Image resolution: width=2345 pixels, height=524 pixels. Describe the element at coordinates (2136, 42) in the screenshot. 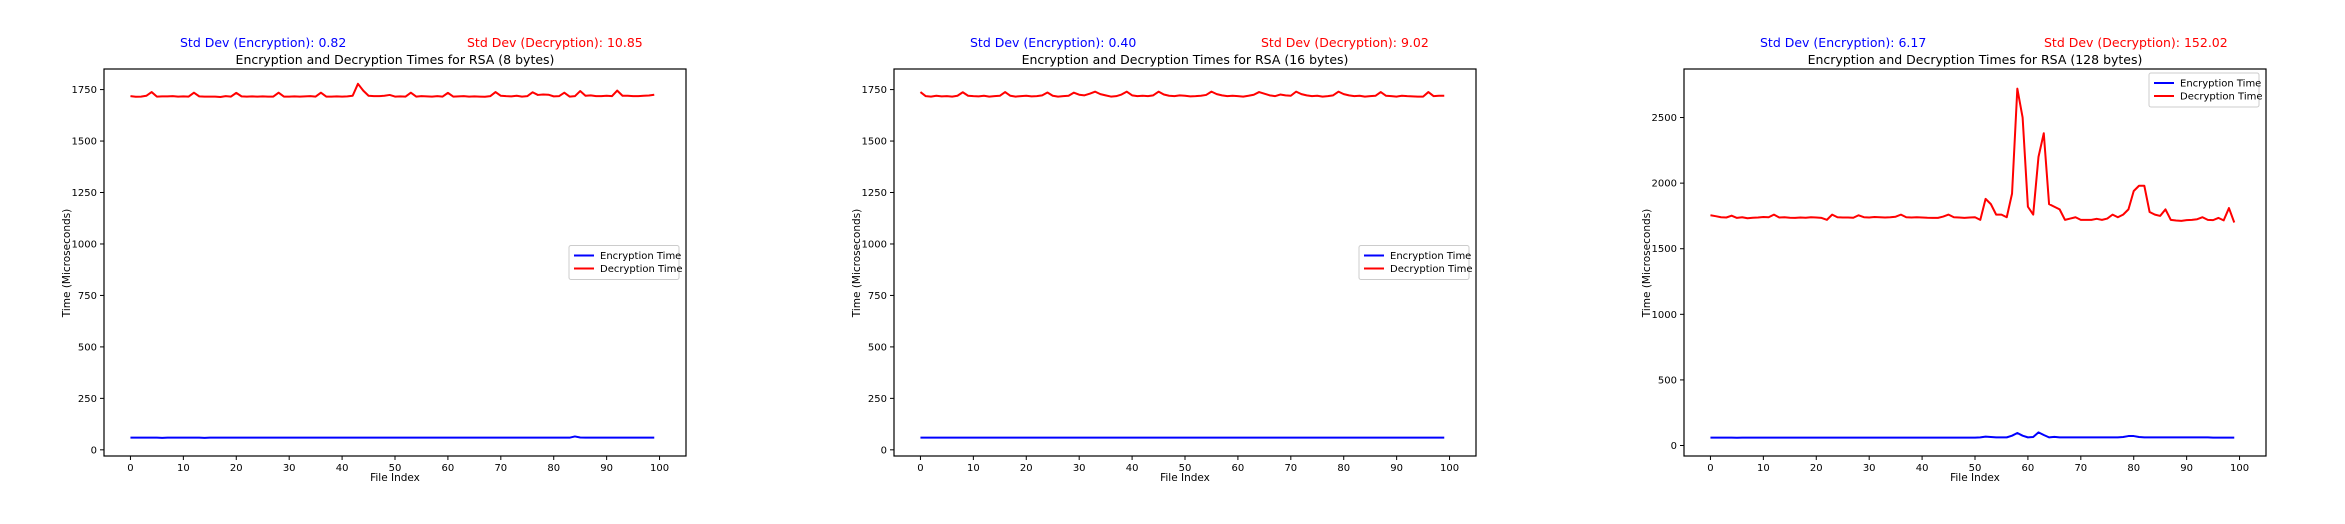

I see `std-dev-decryption-label: Std Dev (Decryption): 152.02` at that location.